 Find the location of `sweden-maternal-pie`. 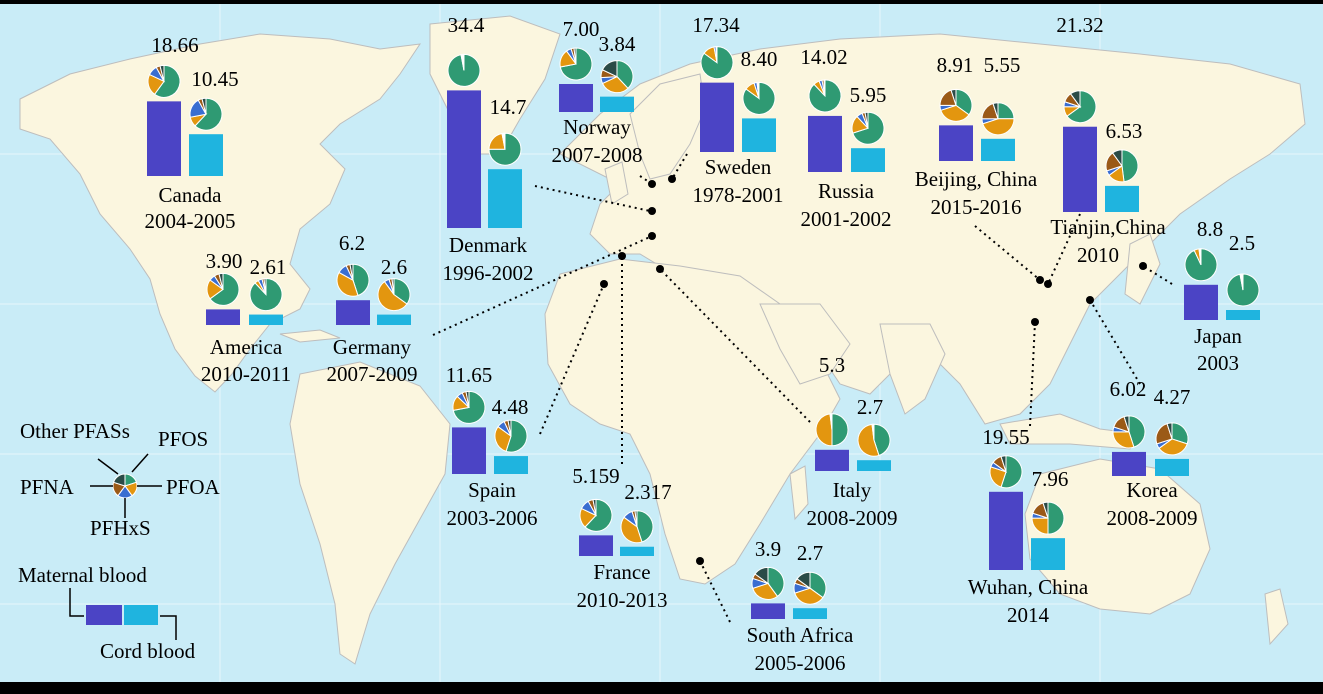

sweden-maternal-pie is located at coordinates (717, 63).